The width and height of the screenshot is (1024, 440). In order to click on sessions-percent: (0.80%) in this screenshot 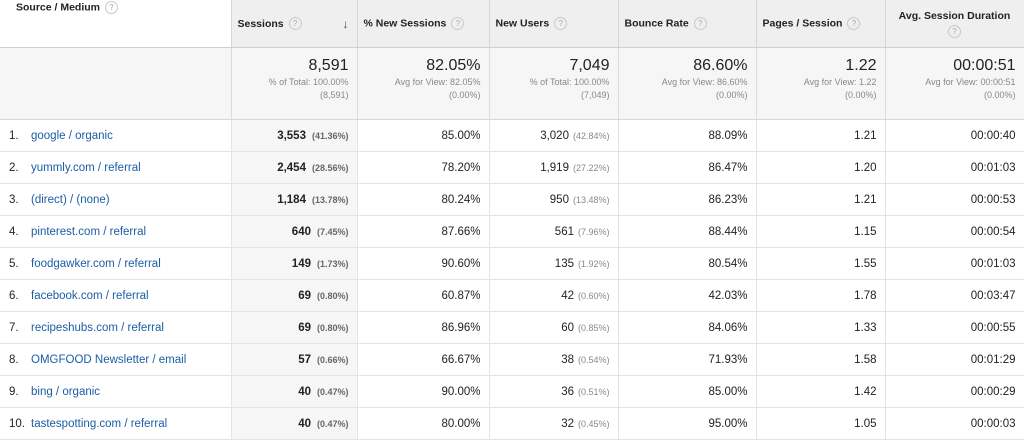, I will do `click(332, 327)`.